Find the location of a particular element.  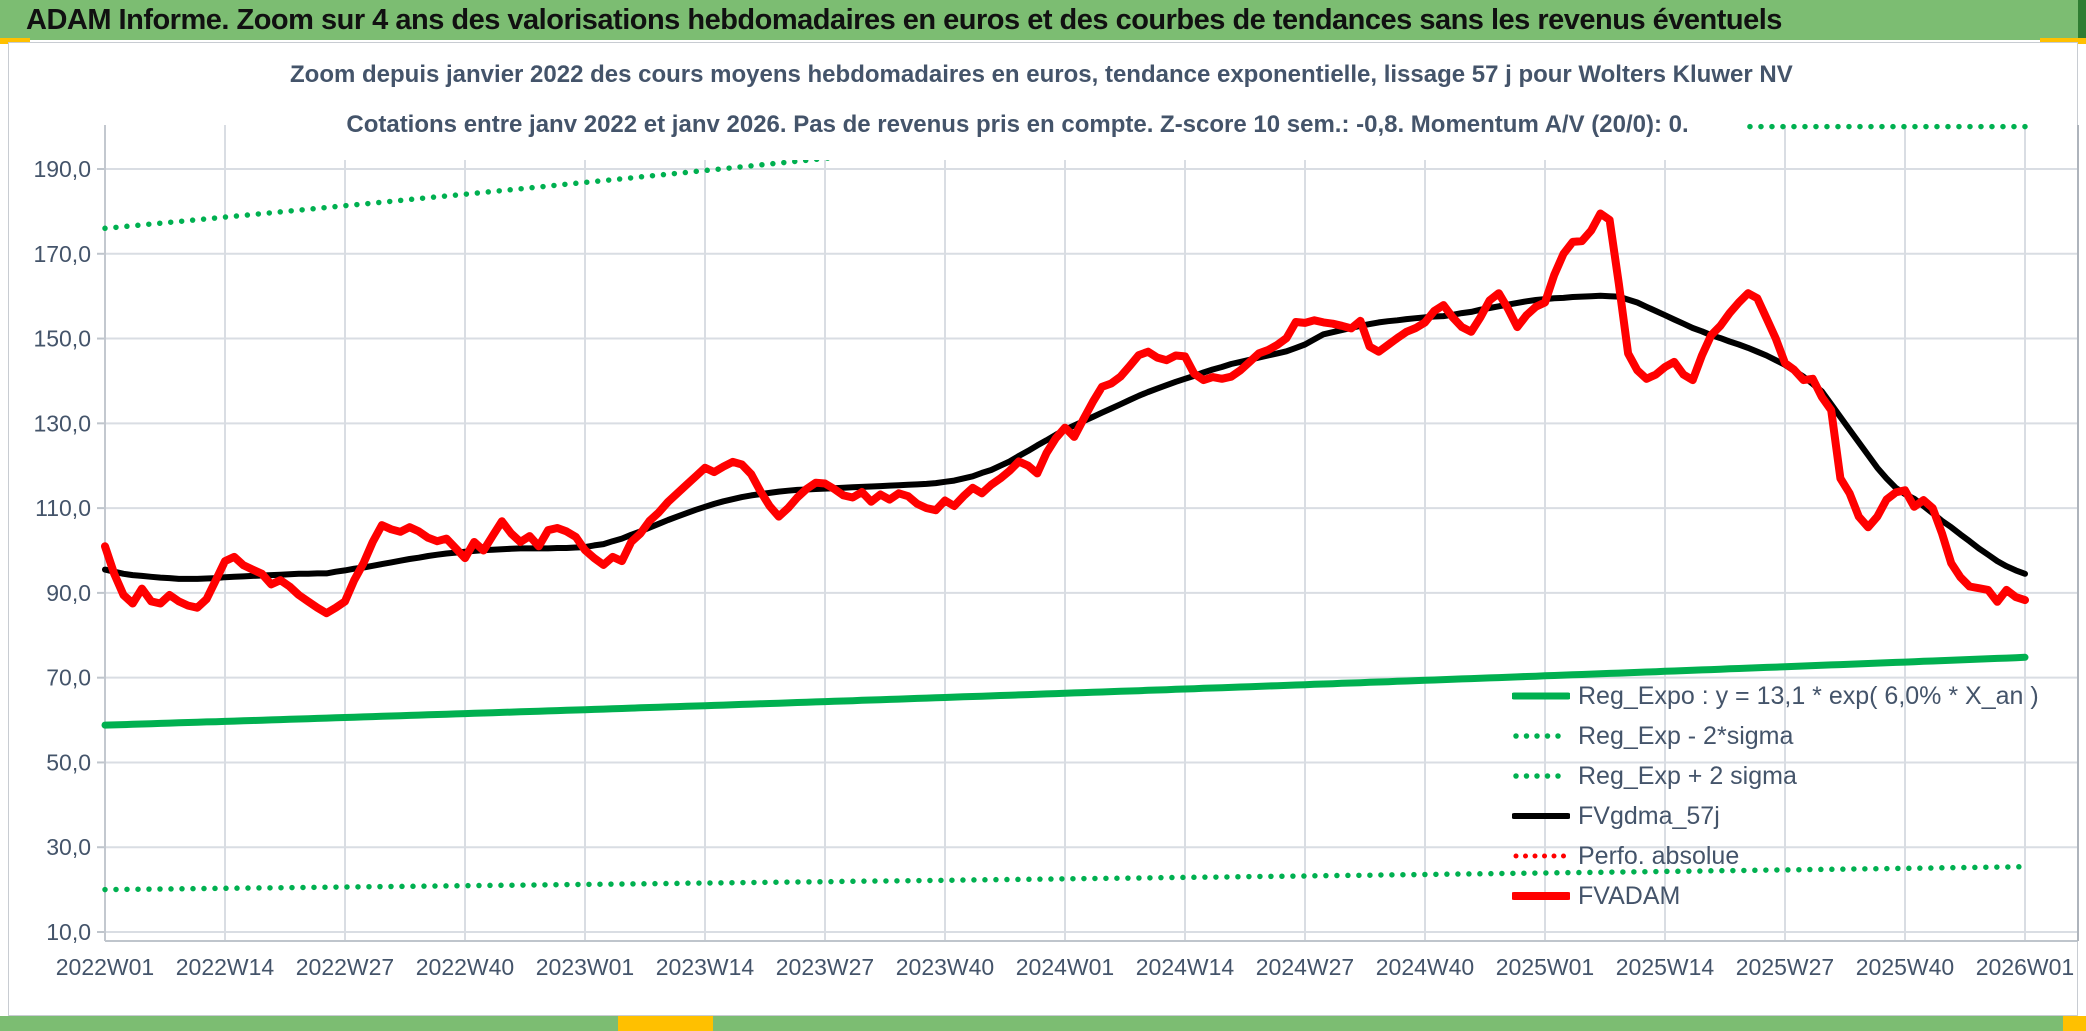

y-tick-label: 190,0 is located at coordinates (62, 169).